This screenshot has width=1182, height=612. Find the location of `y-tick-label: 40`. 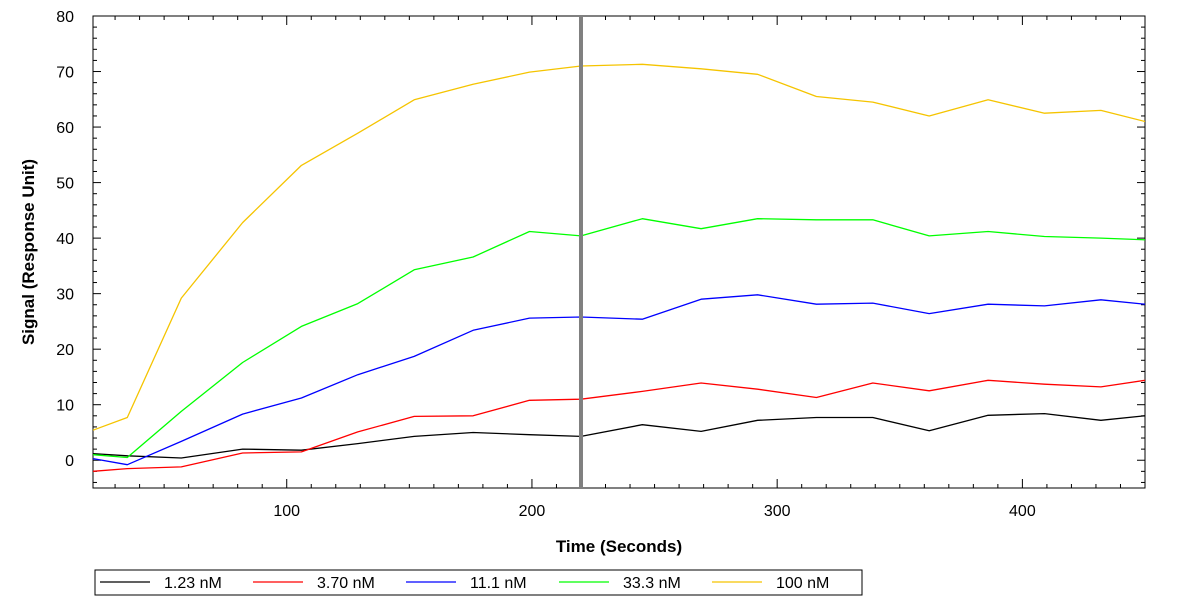

y-tick-label: 40 is located at coordinates (65, 239).